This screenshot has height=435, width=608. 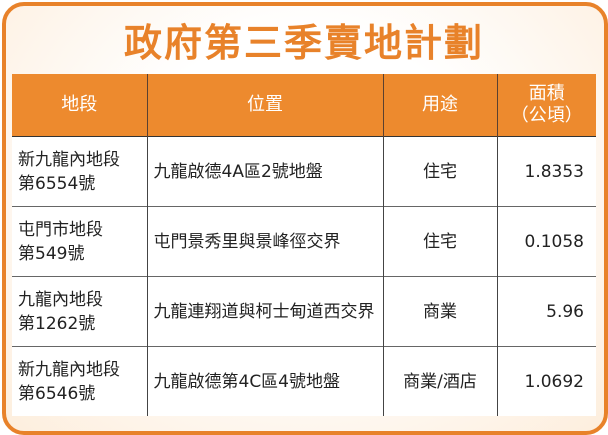 I want to click on table-header-row: 地段 位置 用途 面積 （公頃）, so click(x=304, y=105).